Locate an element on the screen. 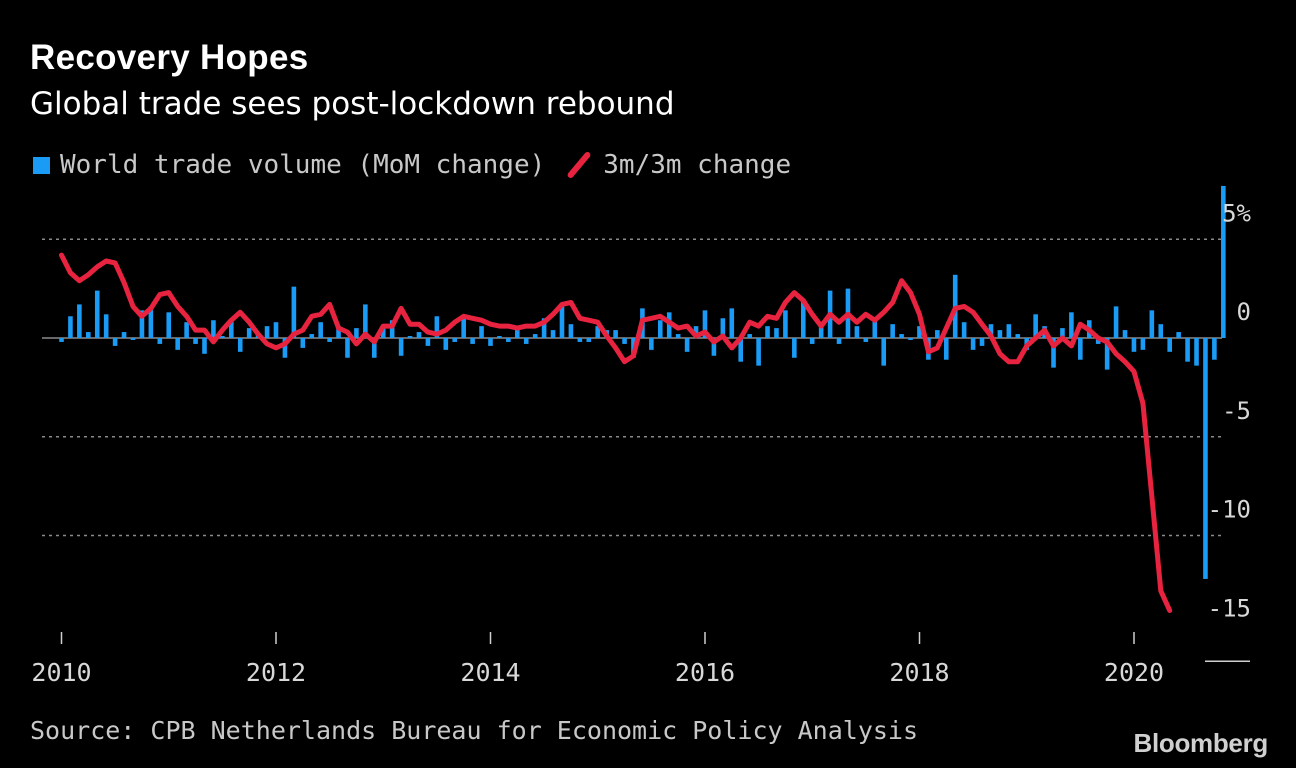  x-axis: 2010 2012 2014 2016 2018 2020 is located at coordinates (597, 659).